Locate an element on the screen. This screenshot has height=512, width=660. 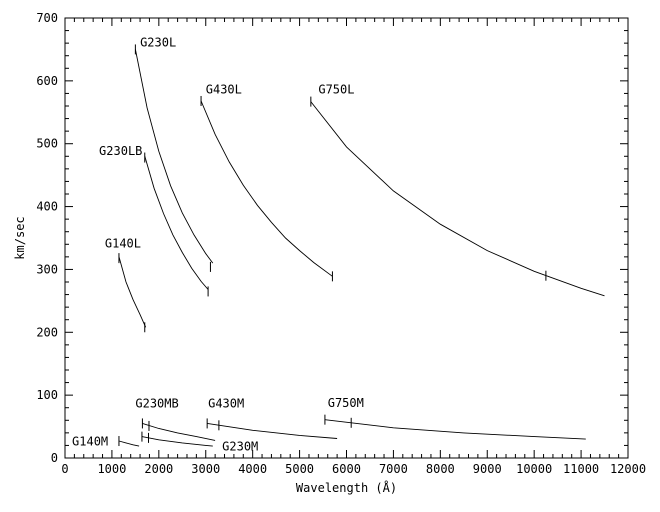
x-tick-label: 1000 is located at coordinates (111, 469).